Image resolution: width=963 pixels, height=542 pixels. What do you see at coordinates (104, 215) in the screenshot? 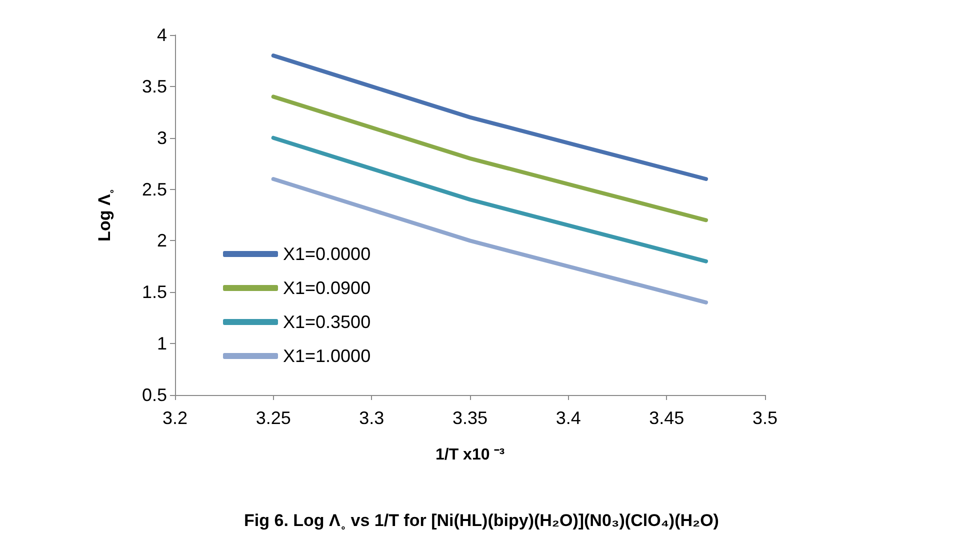
I see `y-axis-title: Log Λ˳` at bounding box center [104, 215].